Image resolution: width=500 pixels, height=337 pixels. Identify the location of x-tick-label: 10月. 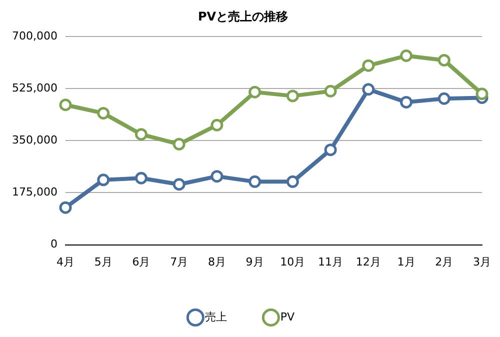
(293, 261).